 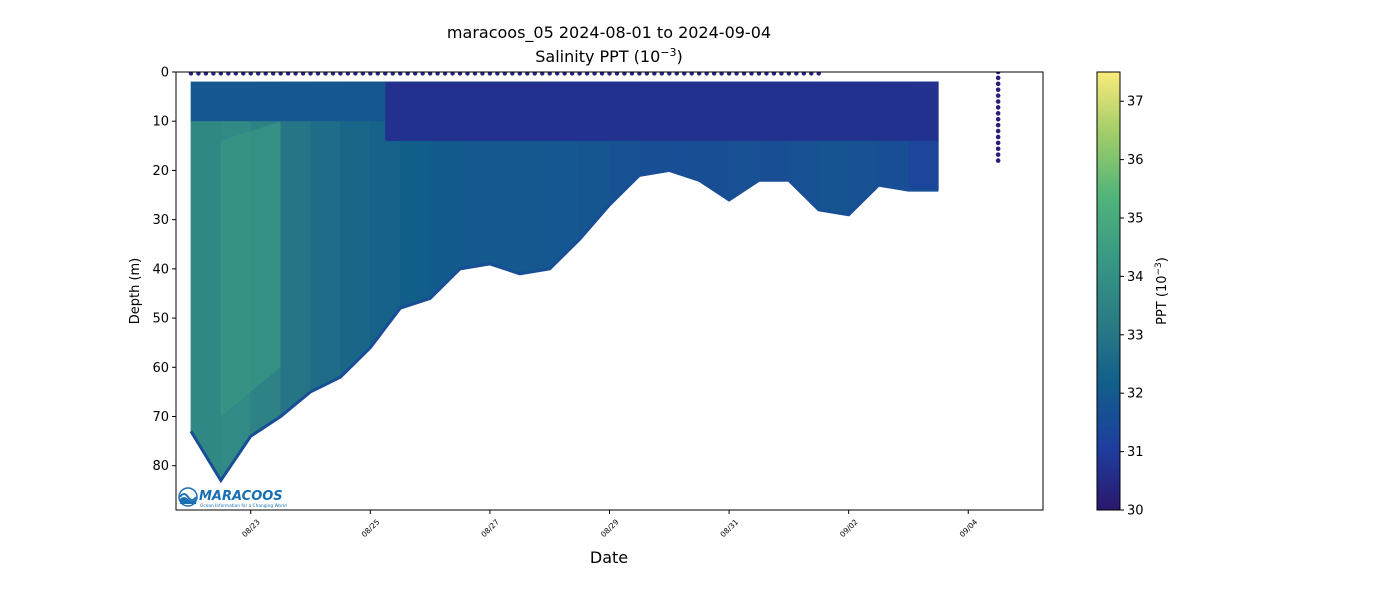 I want to click on y-tick-label: 40, so click(x=160, y=269).